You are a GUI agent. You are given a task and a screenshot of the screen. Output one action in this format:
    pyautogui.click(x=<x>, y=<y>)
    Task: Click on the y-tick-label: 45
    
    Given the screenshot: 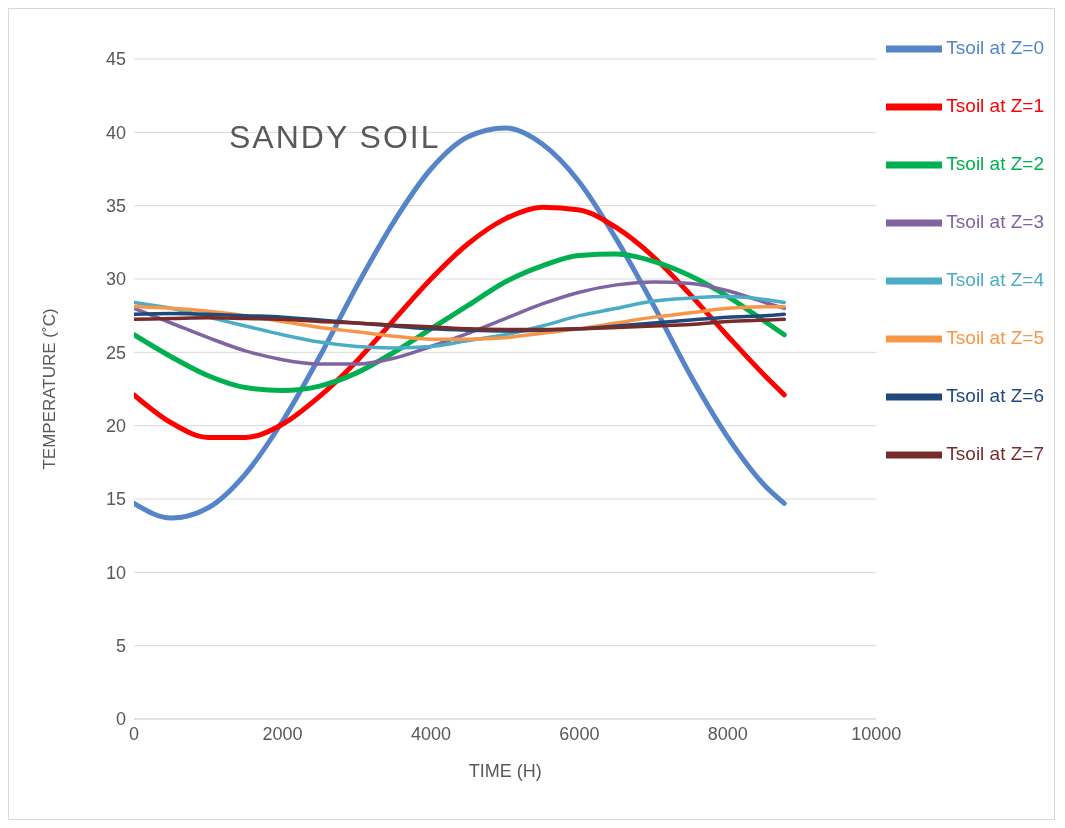 What is the action you would take?
    pyautogui.click(x=115, y=59)
    